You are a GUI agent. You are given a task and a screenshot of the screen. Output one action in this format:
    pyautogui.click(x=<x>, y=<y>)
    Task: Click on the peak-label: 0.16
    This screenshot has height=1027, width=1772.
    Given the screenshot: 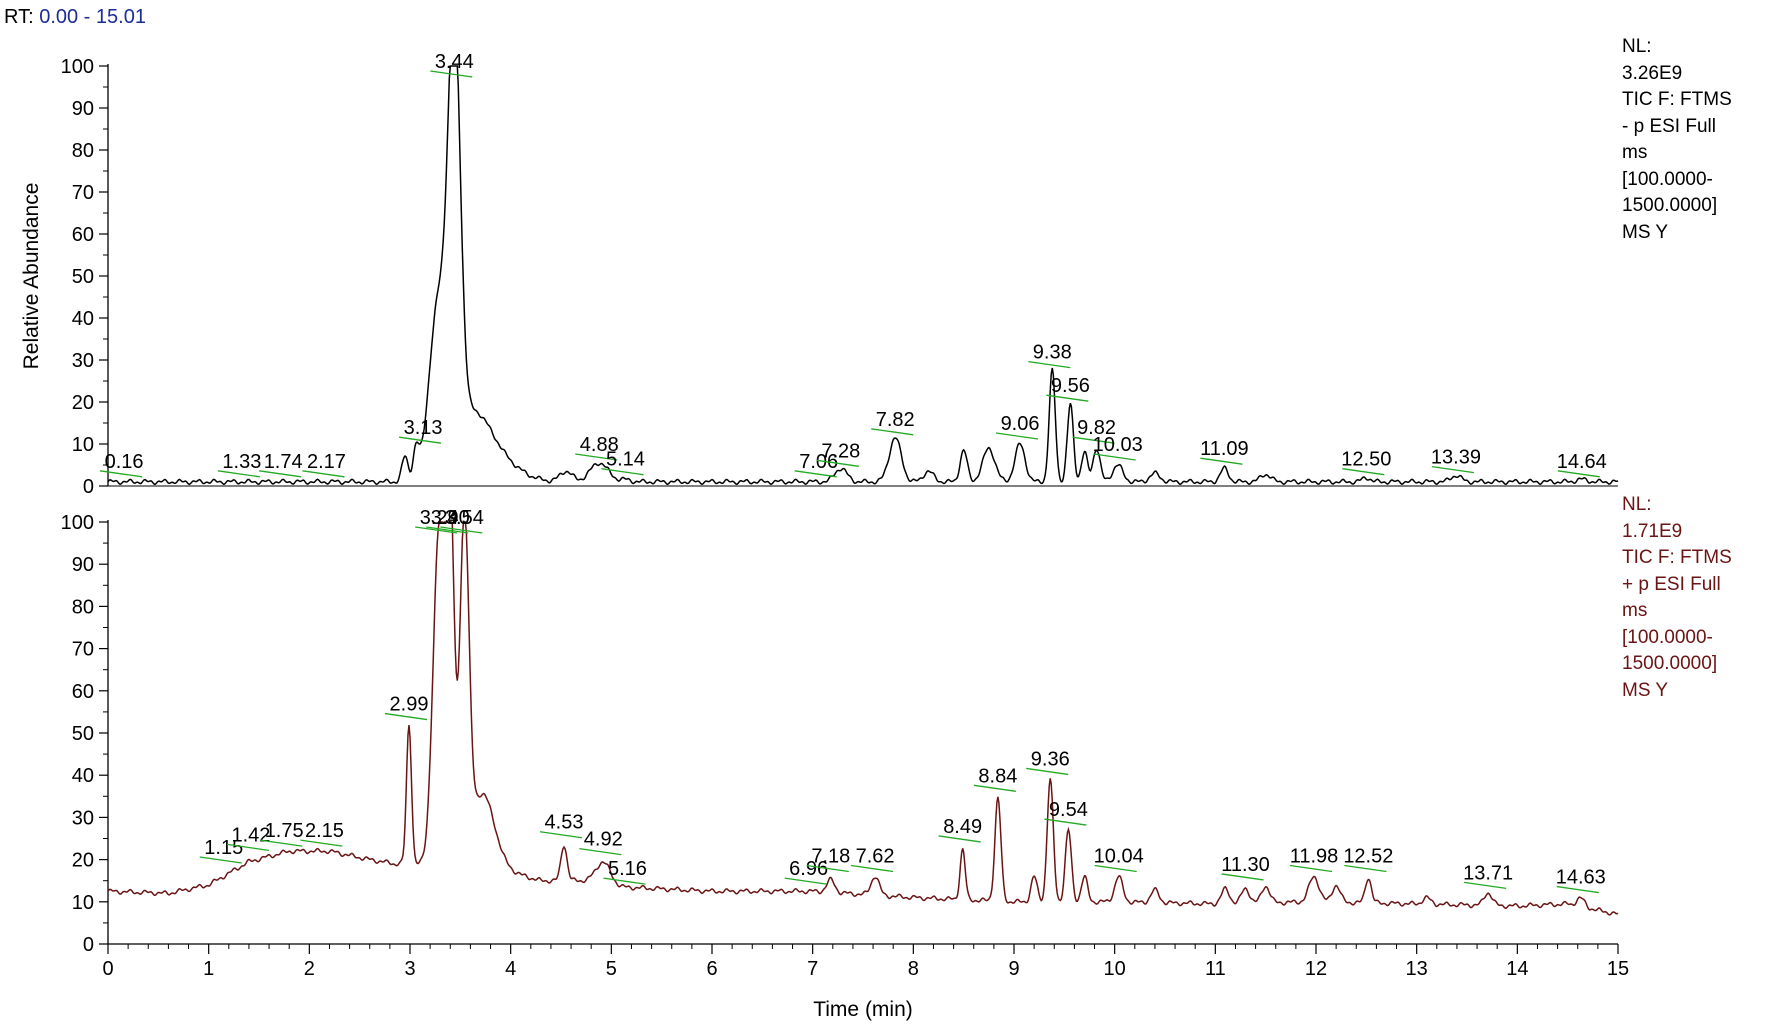 What is the action you would take?
    pyautogui.click(x=124, y=462)
    